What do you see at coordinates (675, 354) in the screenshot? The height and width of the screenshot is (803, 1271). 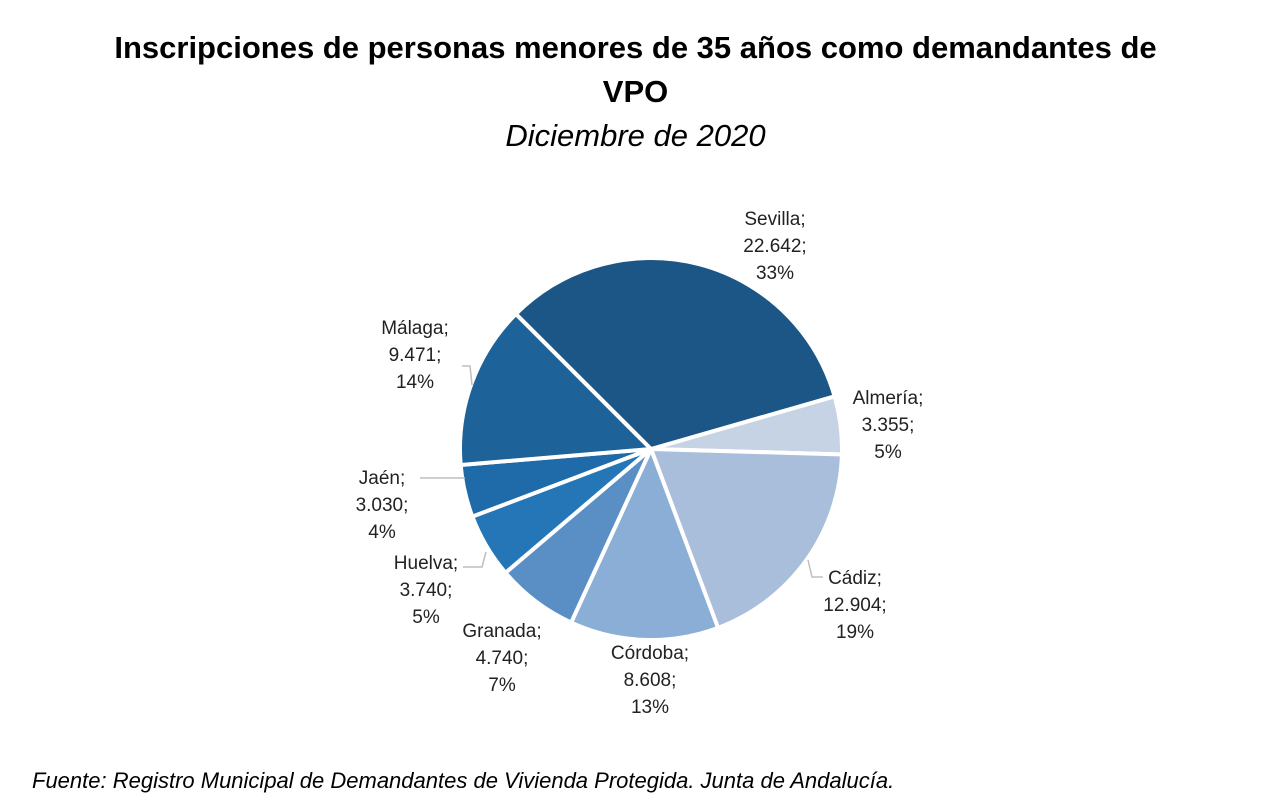 I see `pie-slice-sevilla` at bounding box center [675, 354].